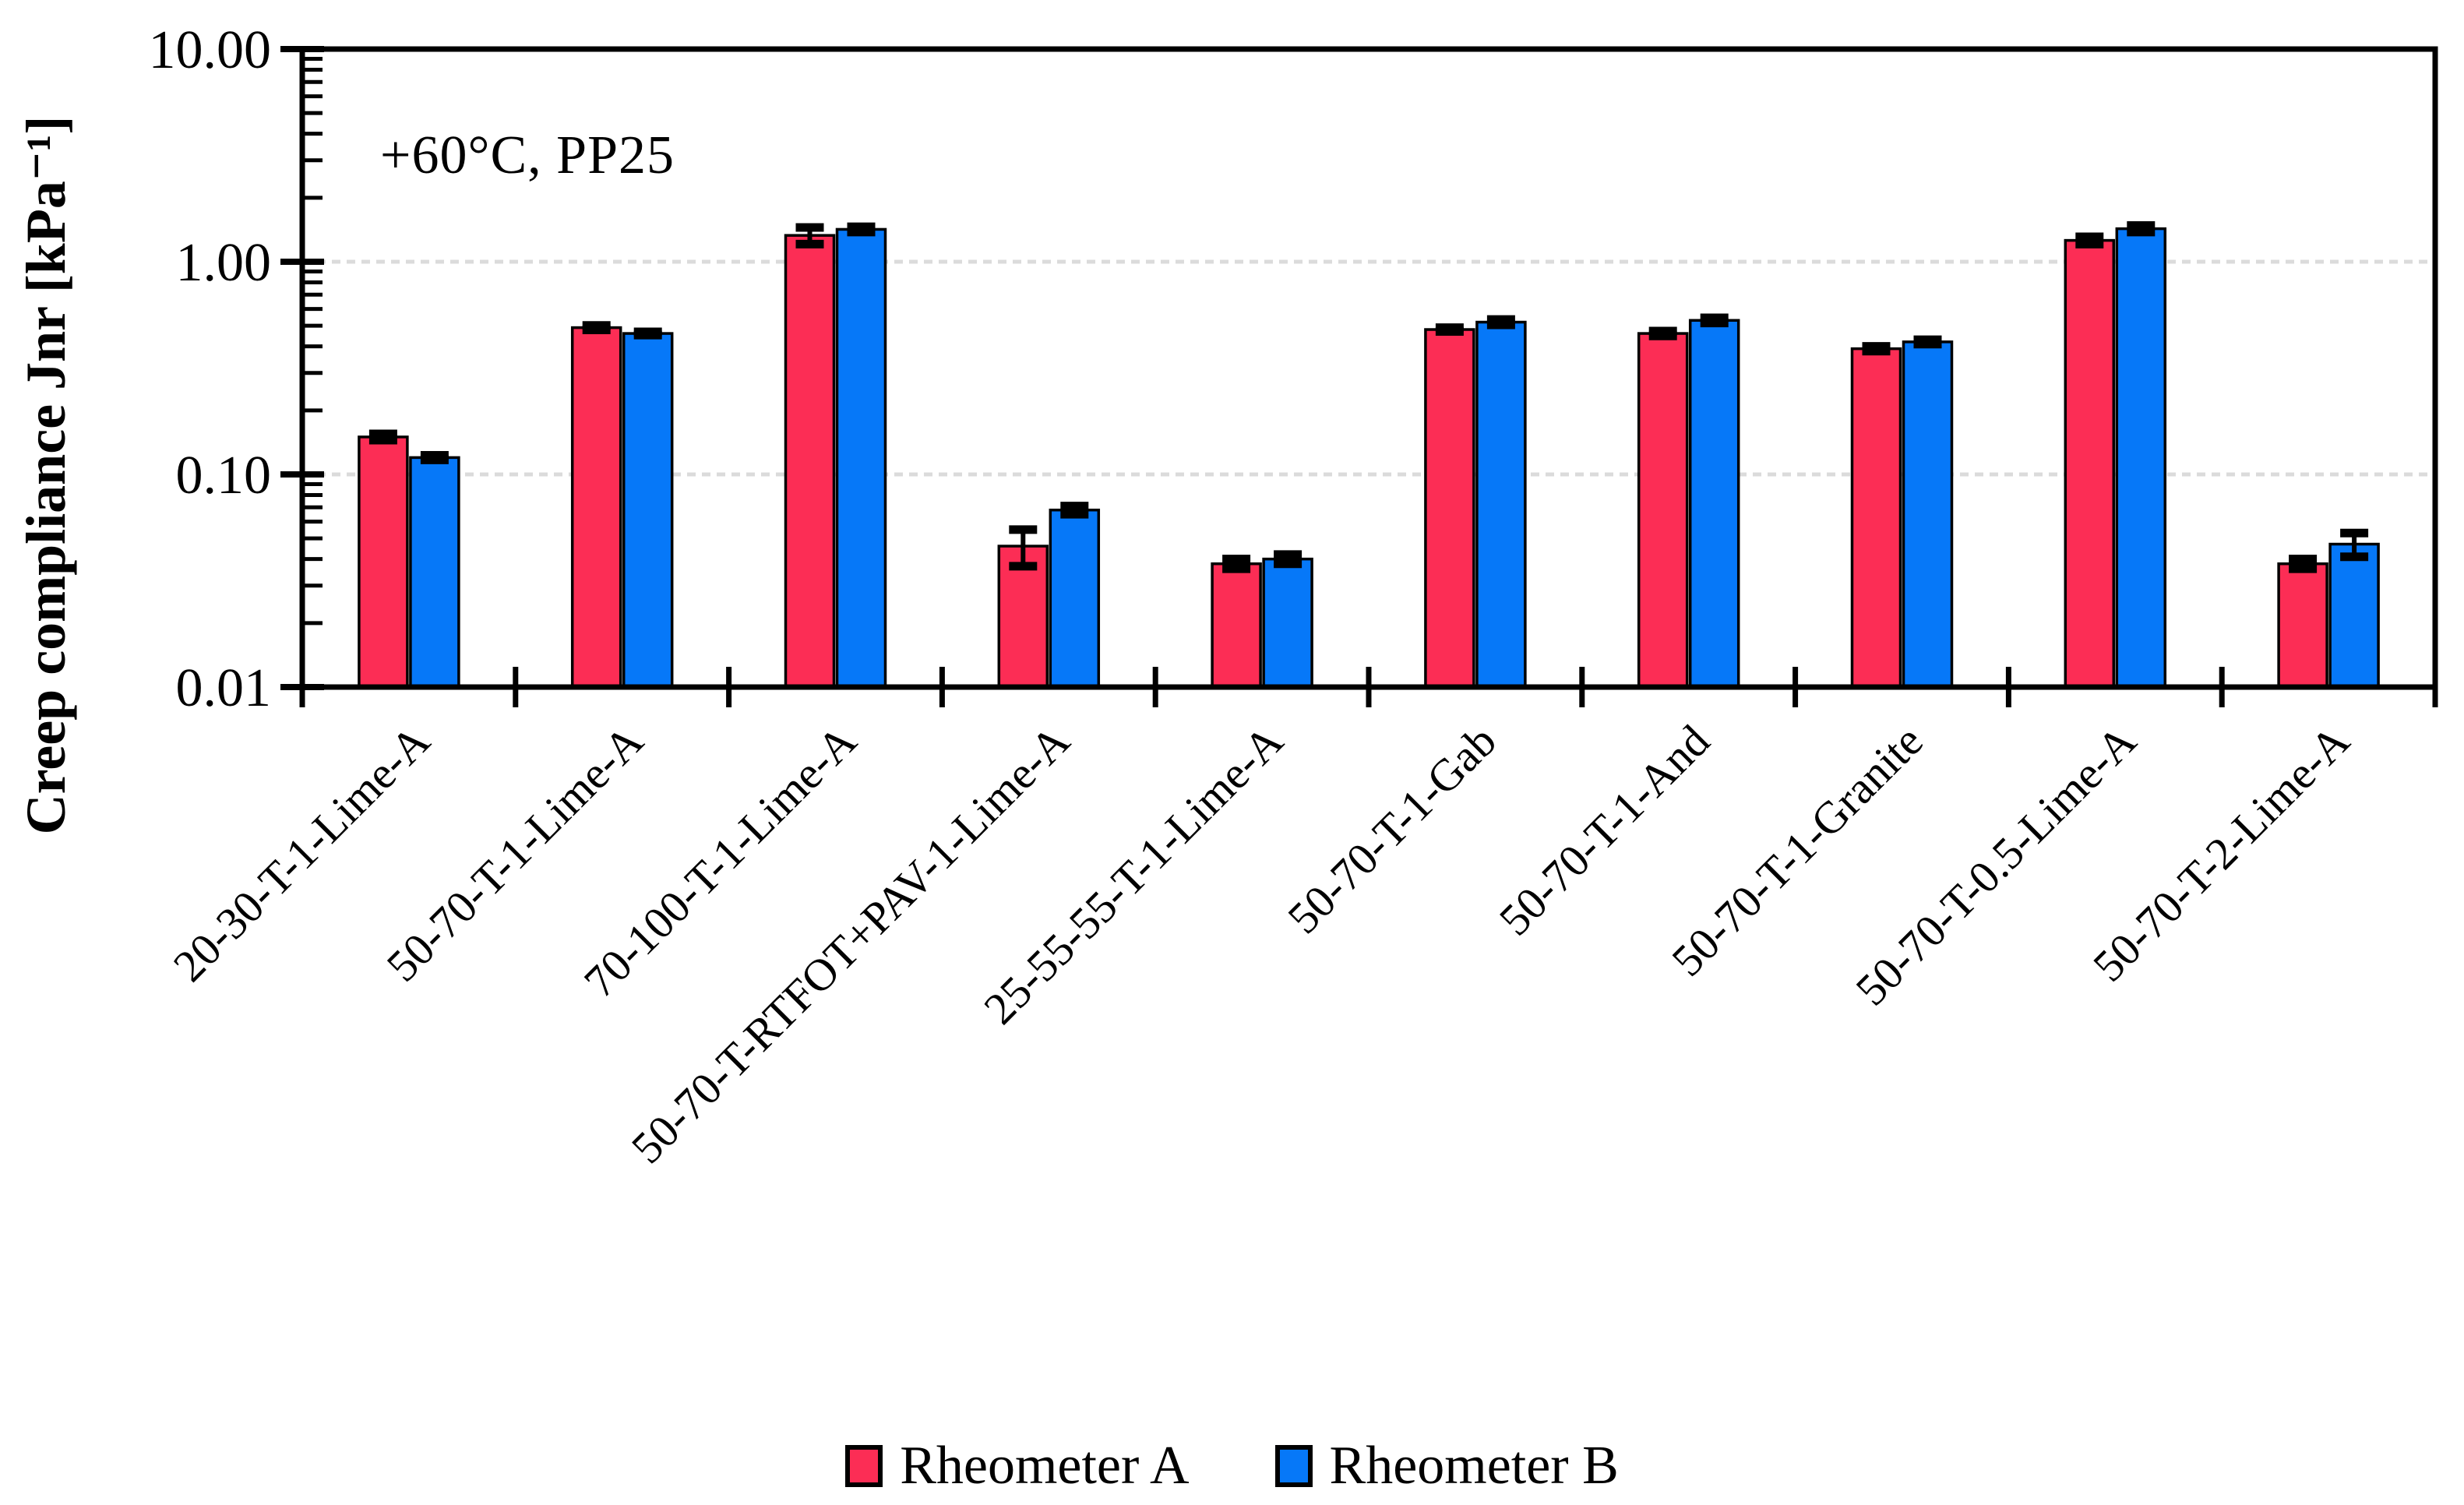 Image resolution: width=2464 pixels, height=1505 pixels. I want to click on y-tick-label: 10.00, so click(210, 50).